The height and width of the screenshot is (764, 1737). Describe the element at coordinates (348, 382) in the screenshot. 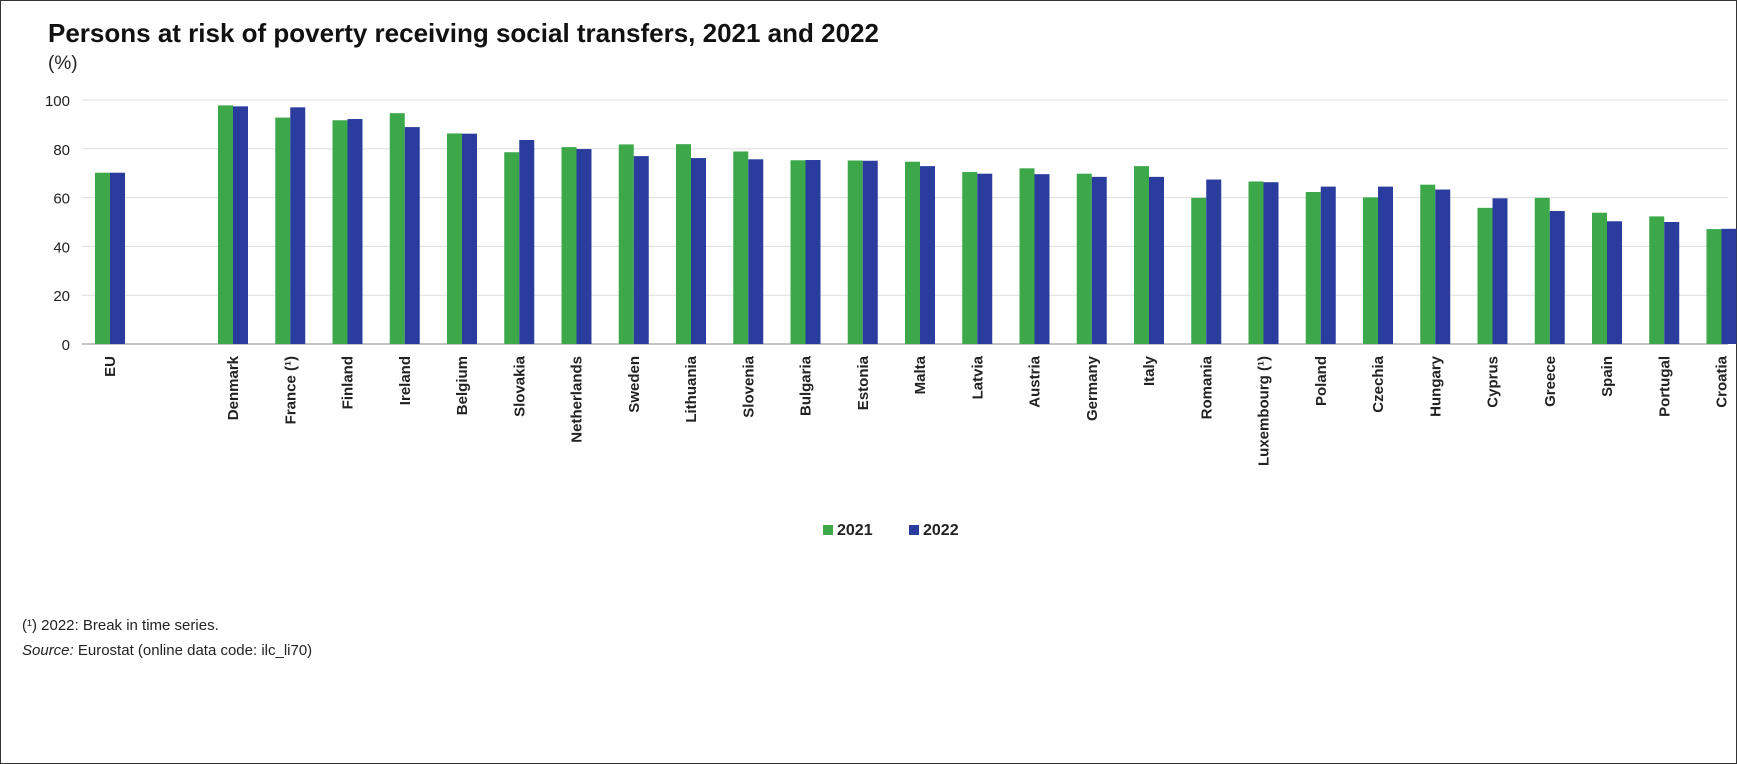

I see `x-tick-label: Finland` at that location.